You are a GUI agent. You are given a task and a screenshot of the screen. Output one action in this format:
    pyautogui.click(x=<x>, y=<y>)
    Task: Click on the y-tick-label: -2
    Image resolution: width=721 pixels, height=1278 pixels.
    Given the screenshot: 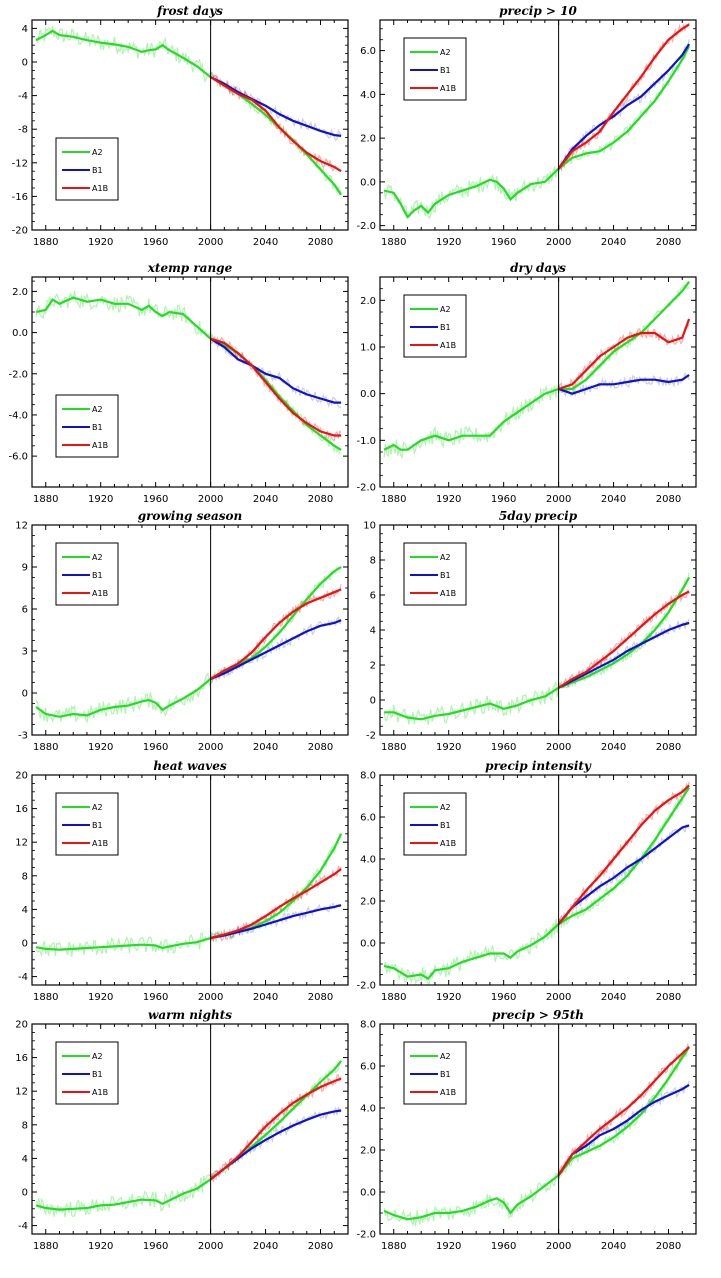 What is the action you would take?
    pyautogui.click(x=371, y=736)
    